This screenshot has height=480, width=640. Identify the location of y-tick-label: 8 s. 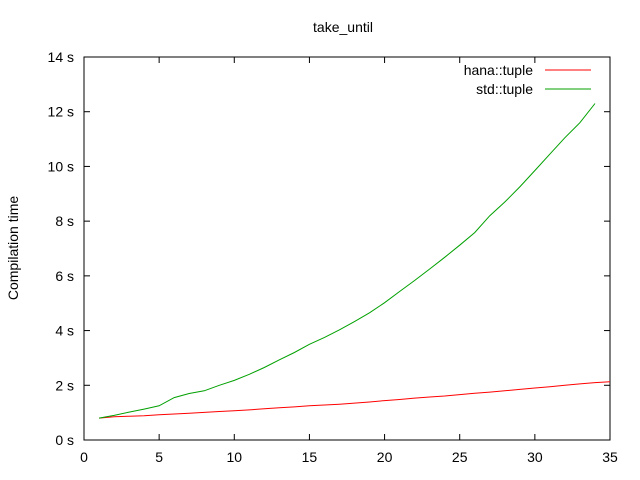
(64, 221).